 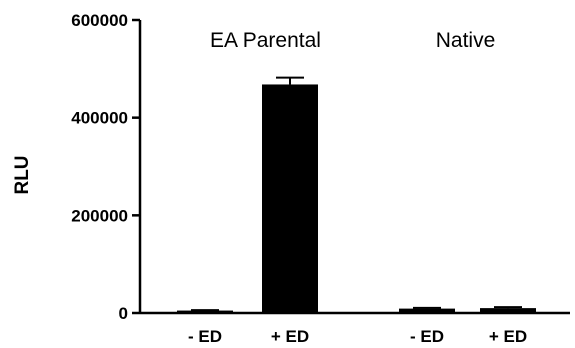 I want to click on group-label: EA Parental, so click(x=265, y=40).